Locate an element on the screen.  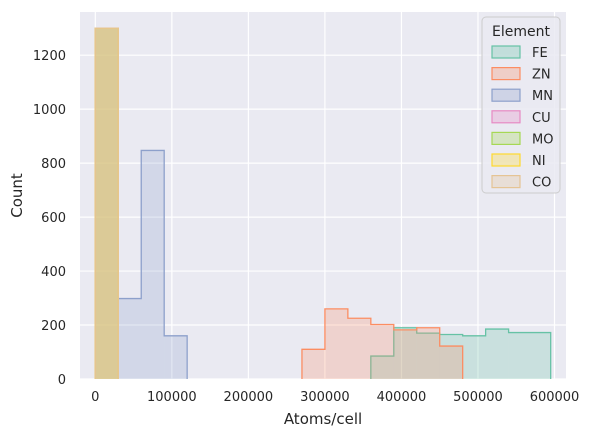
bar-fill-mo is located at coordinates (107, 204).